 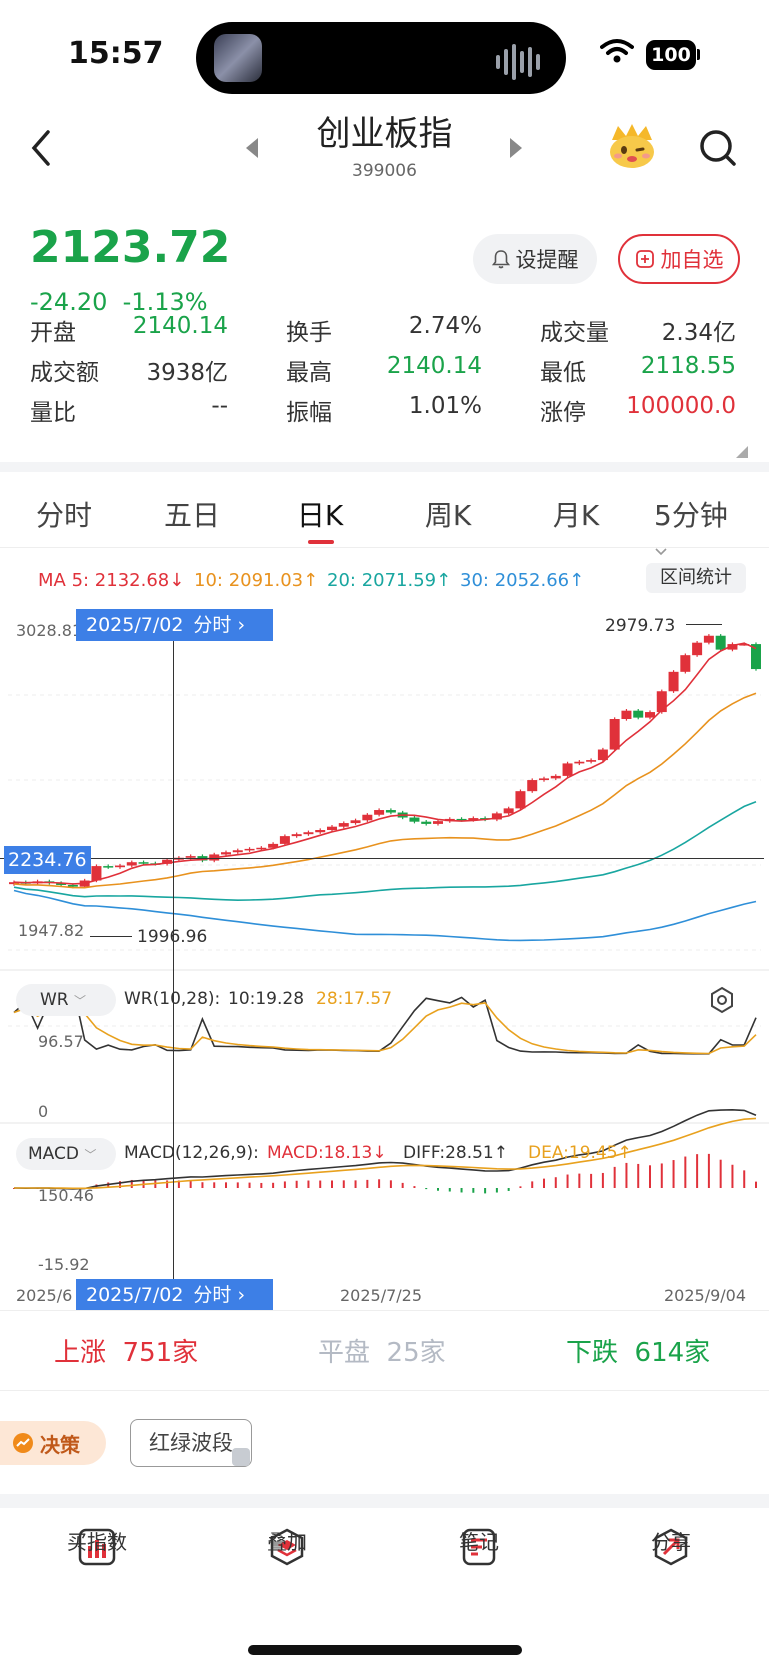 I want to click on nav-notes: 笔记, so click(x=479, y=1542).